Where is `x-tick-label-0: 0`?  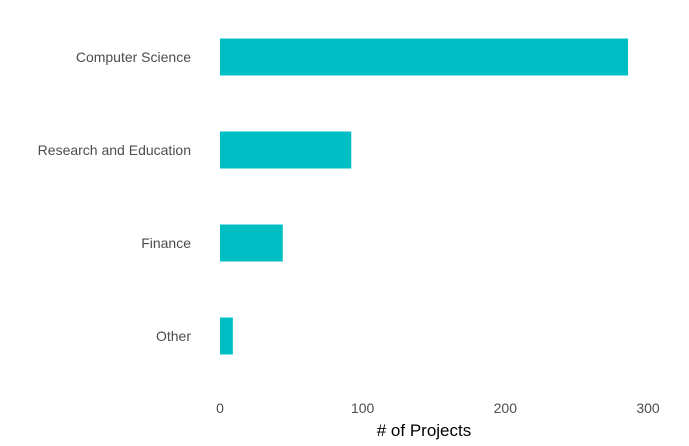 x-tick-label-0: 0 is located at coordinates (220, 408).